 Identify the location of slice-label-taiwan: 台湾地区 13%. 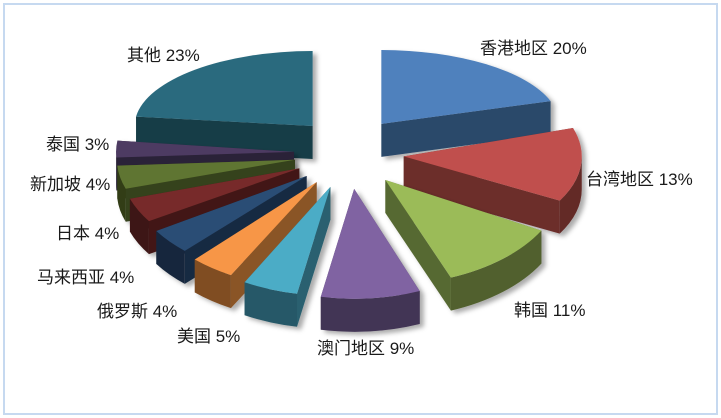
(639, 179).